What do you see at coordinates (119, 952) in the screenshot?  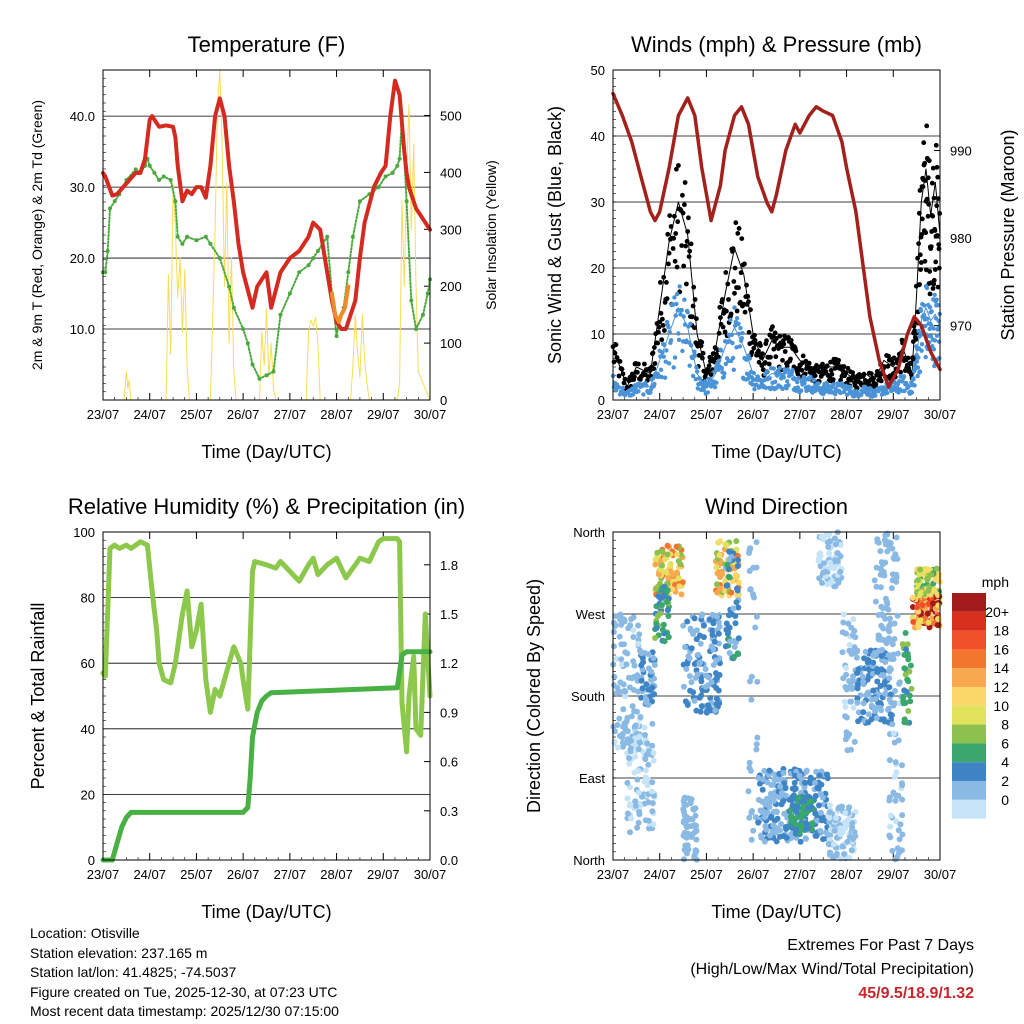 I see `station-elevation: Station elevation: 237.165 m` at bounding box center [119, 952].